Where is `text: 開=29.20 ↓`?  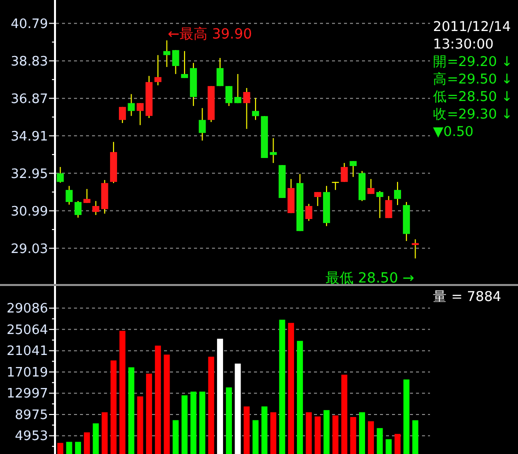
text: 開=29.20 ↓ is located at coordinates (473, 62).